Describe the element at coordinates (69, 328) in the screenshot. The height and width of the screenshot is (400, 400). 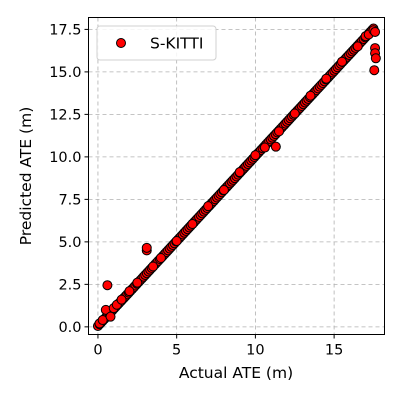
I see `y-tick-label: 0.0` at that location.